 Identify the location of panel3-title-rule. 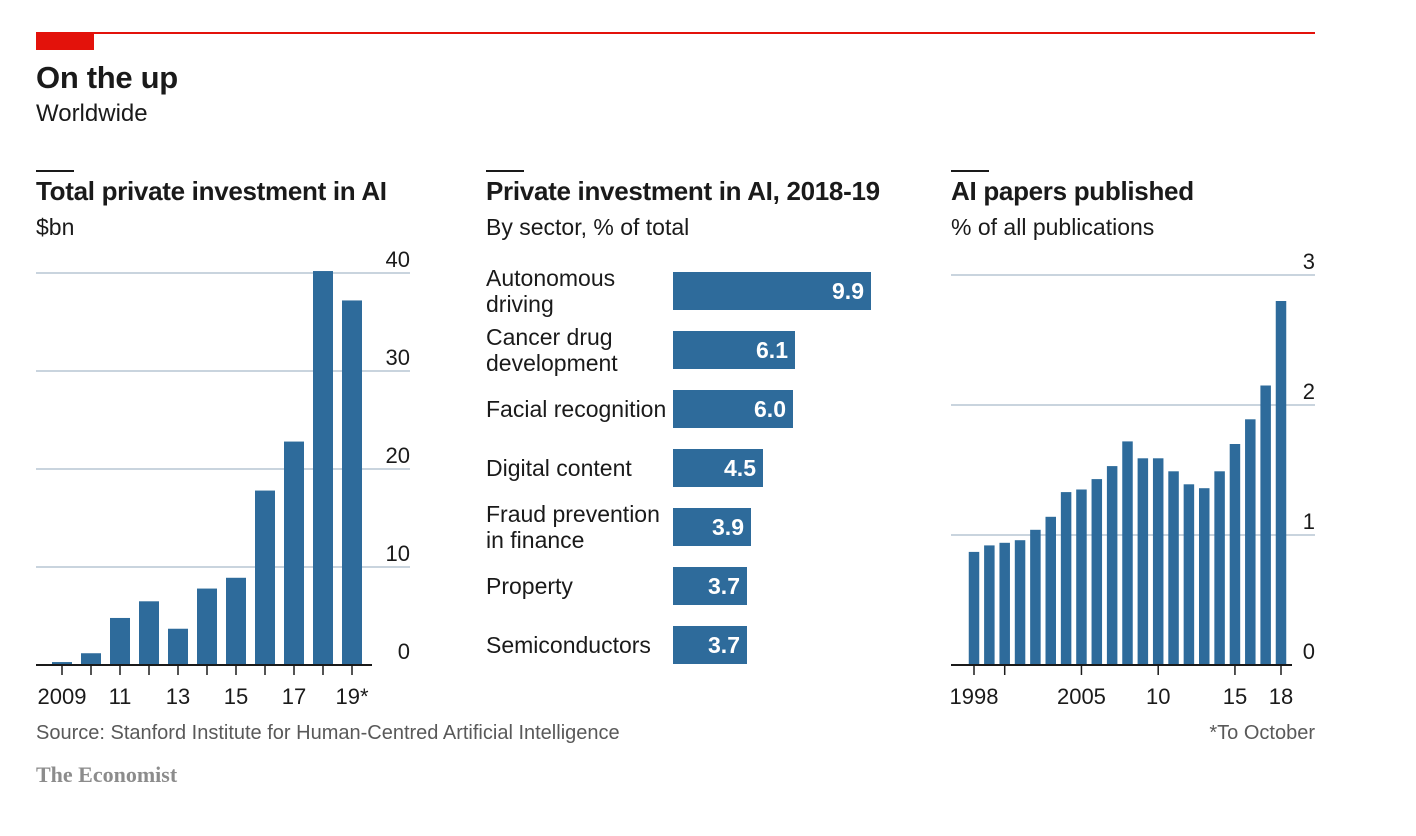
(970, 171).